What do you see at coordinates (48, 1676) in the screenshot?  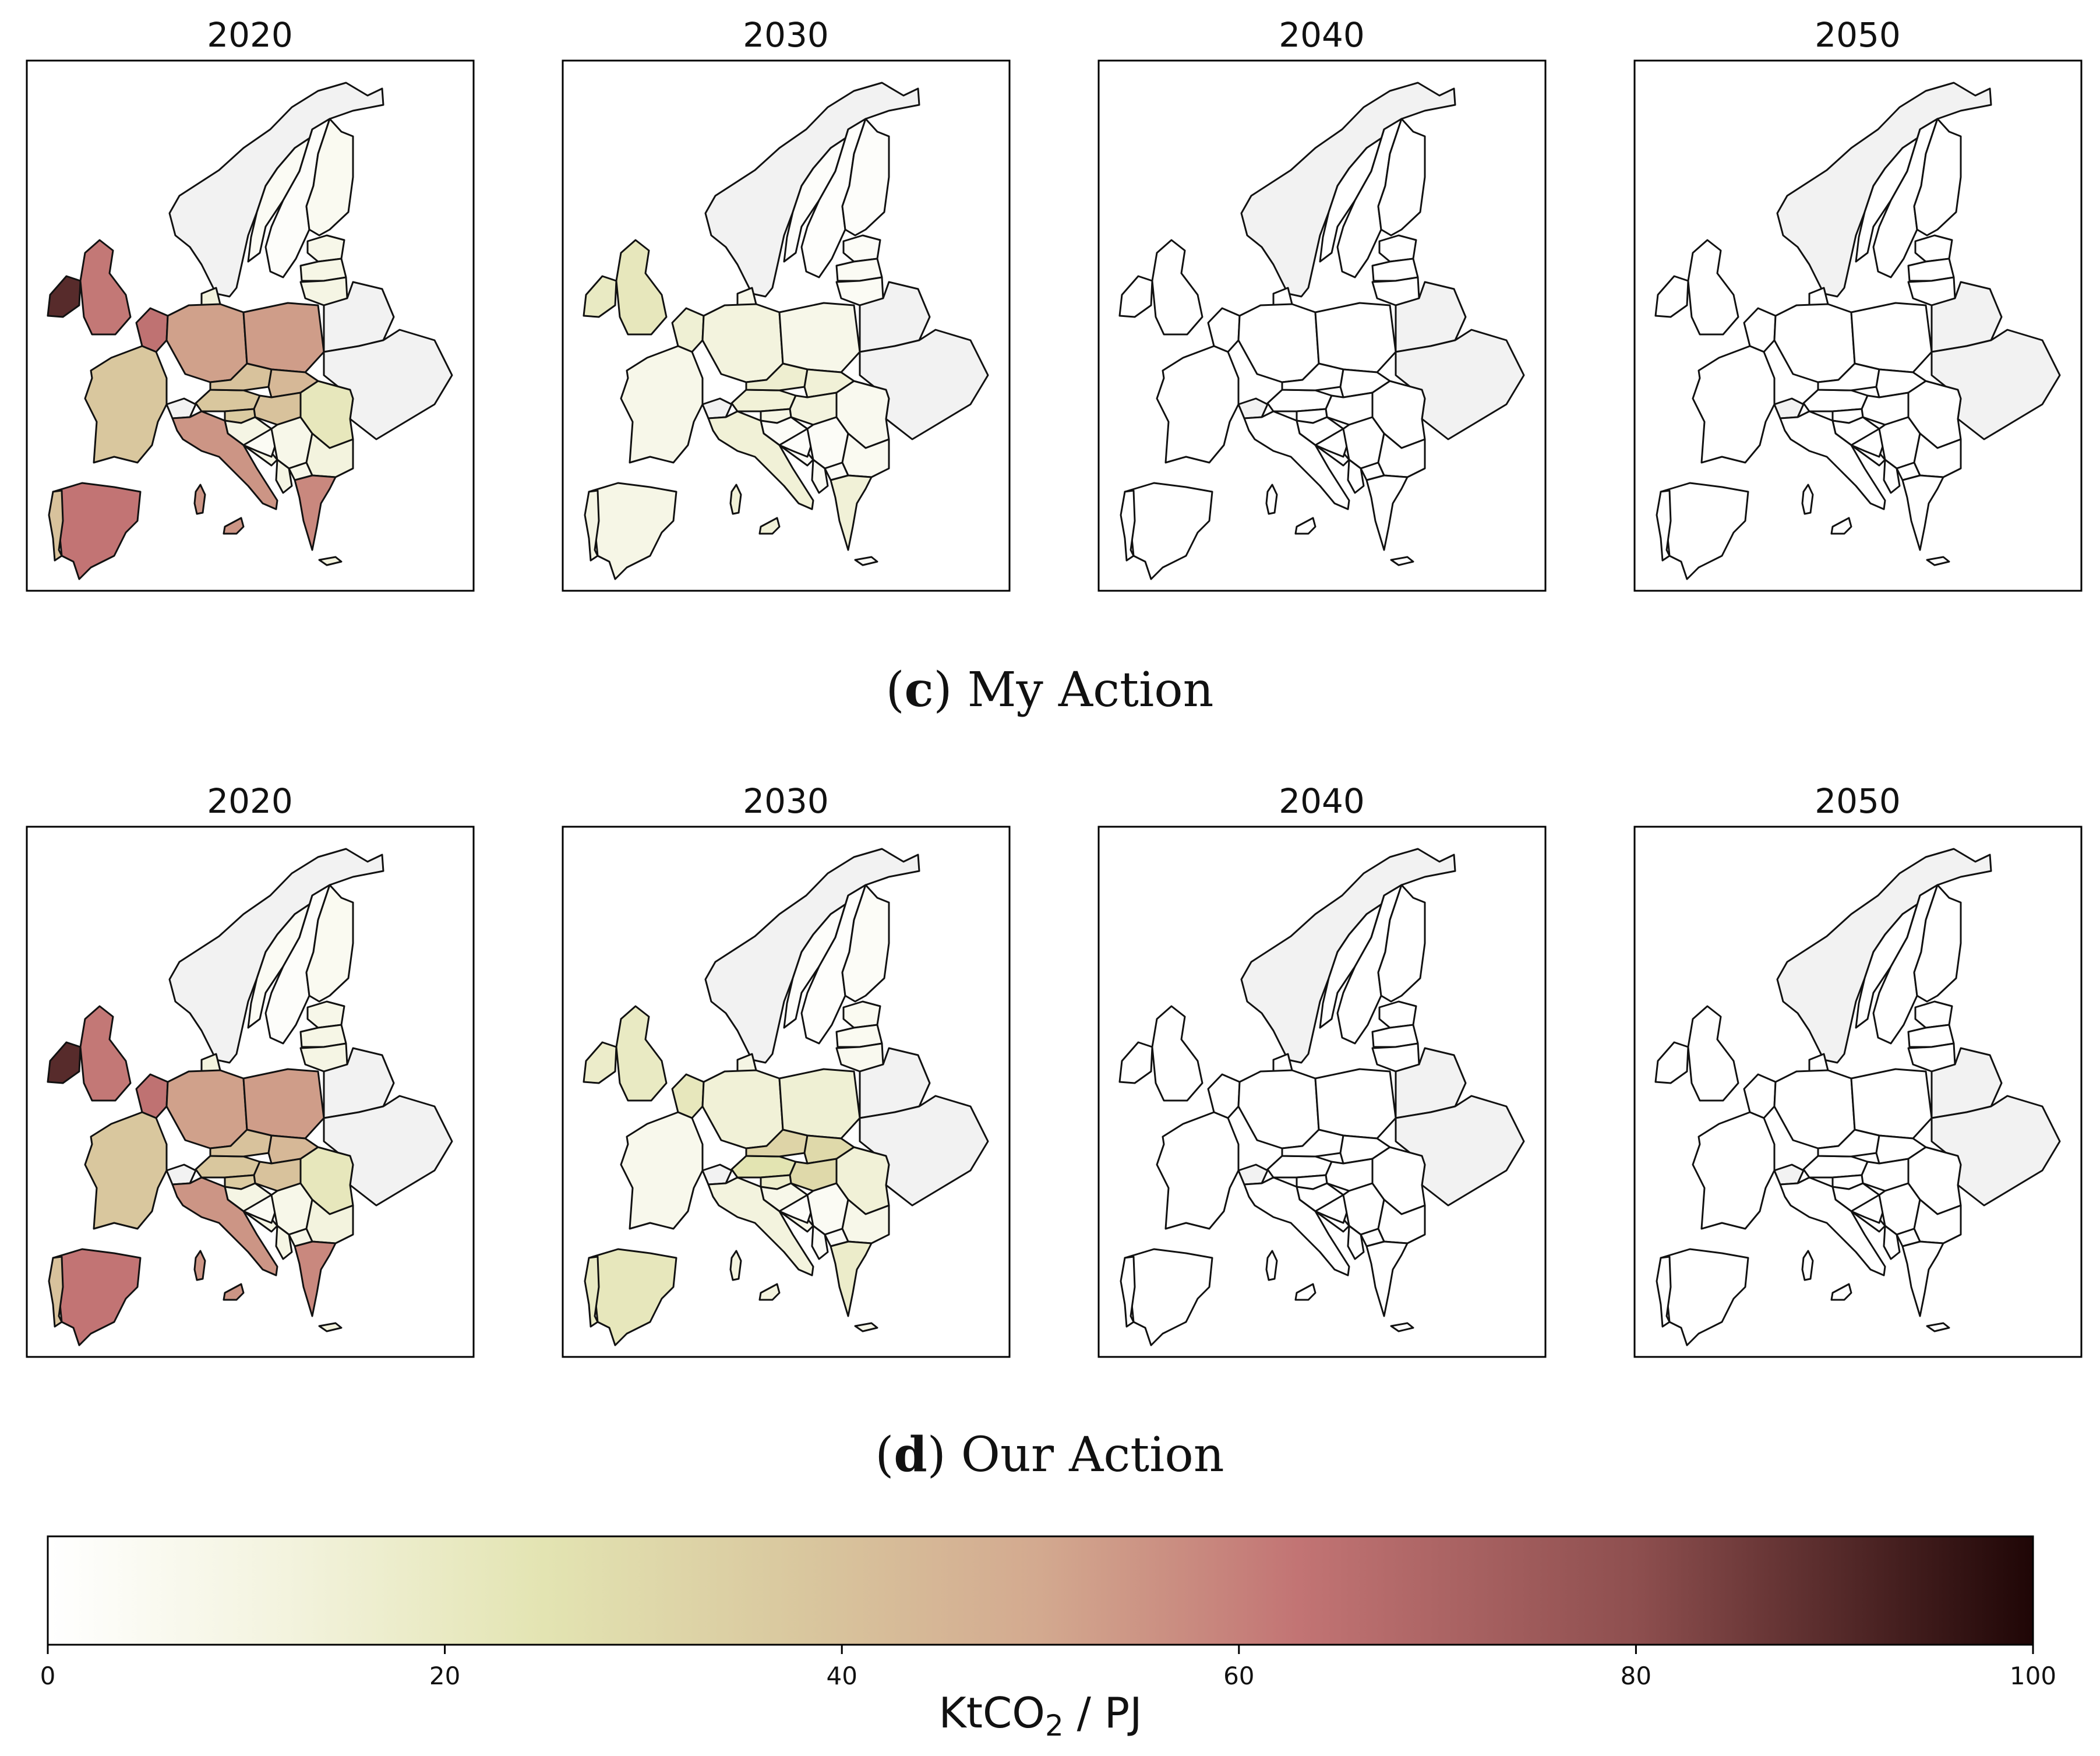 I see `colorbar-tick-label: 0` at bounding box center [48, 1676].